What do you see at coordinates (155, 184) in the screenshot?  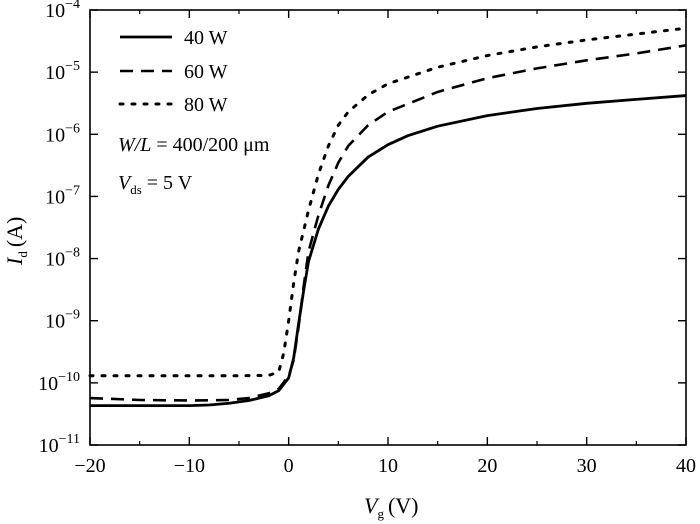 I see `annotation-vds: Vds = 5 V` at bounding box center [155, 184].